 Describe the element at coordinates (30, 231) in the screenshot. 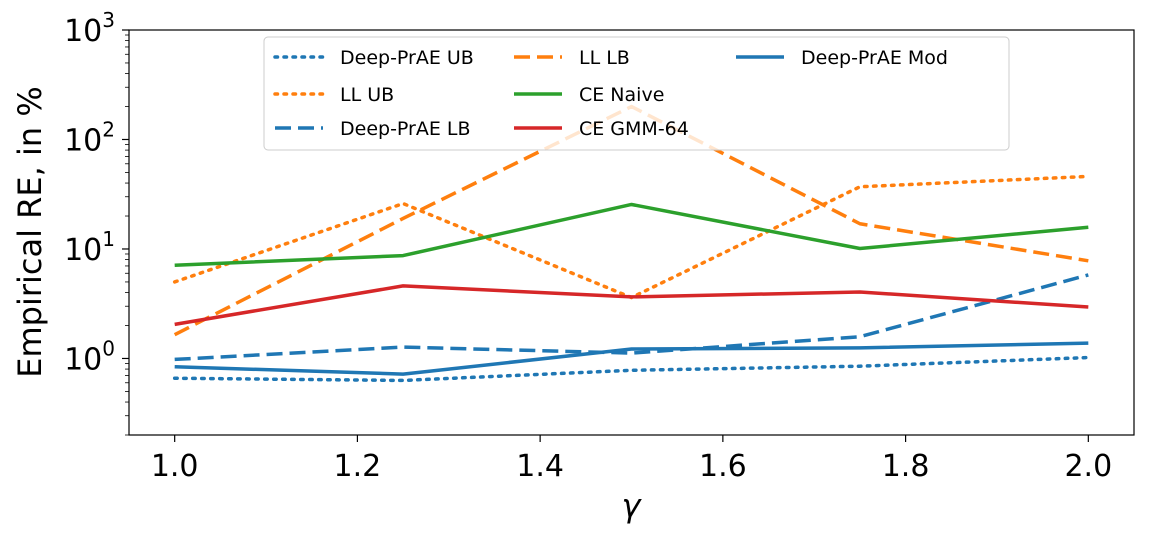

I see `y-axis-label: Empirical RE, in %` at that location.